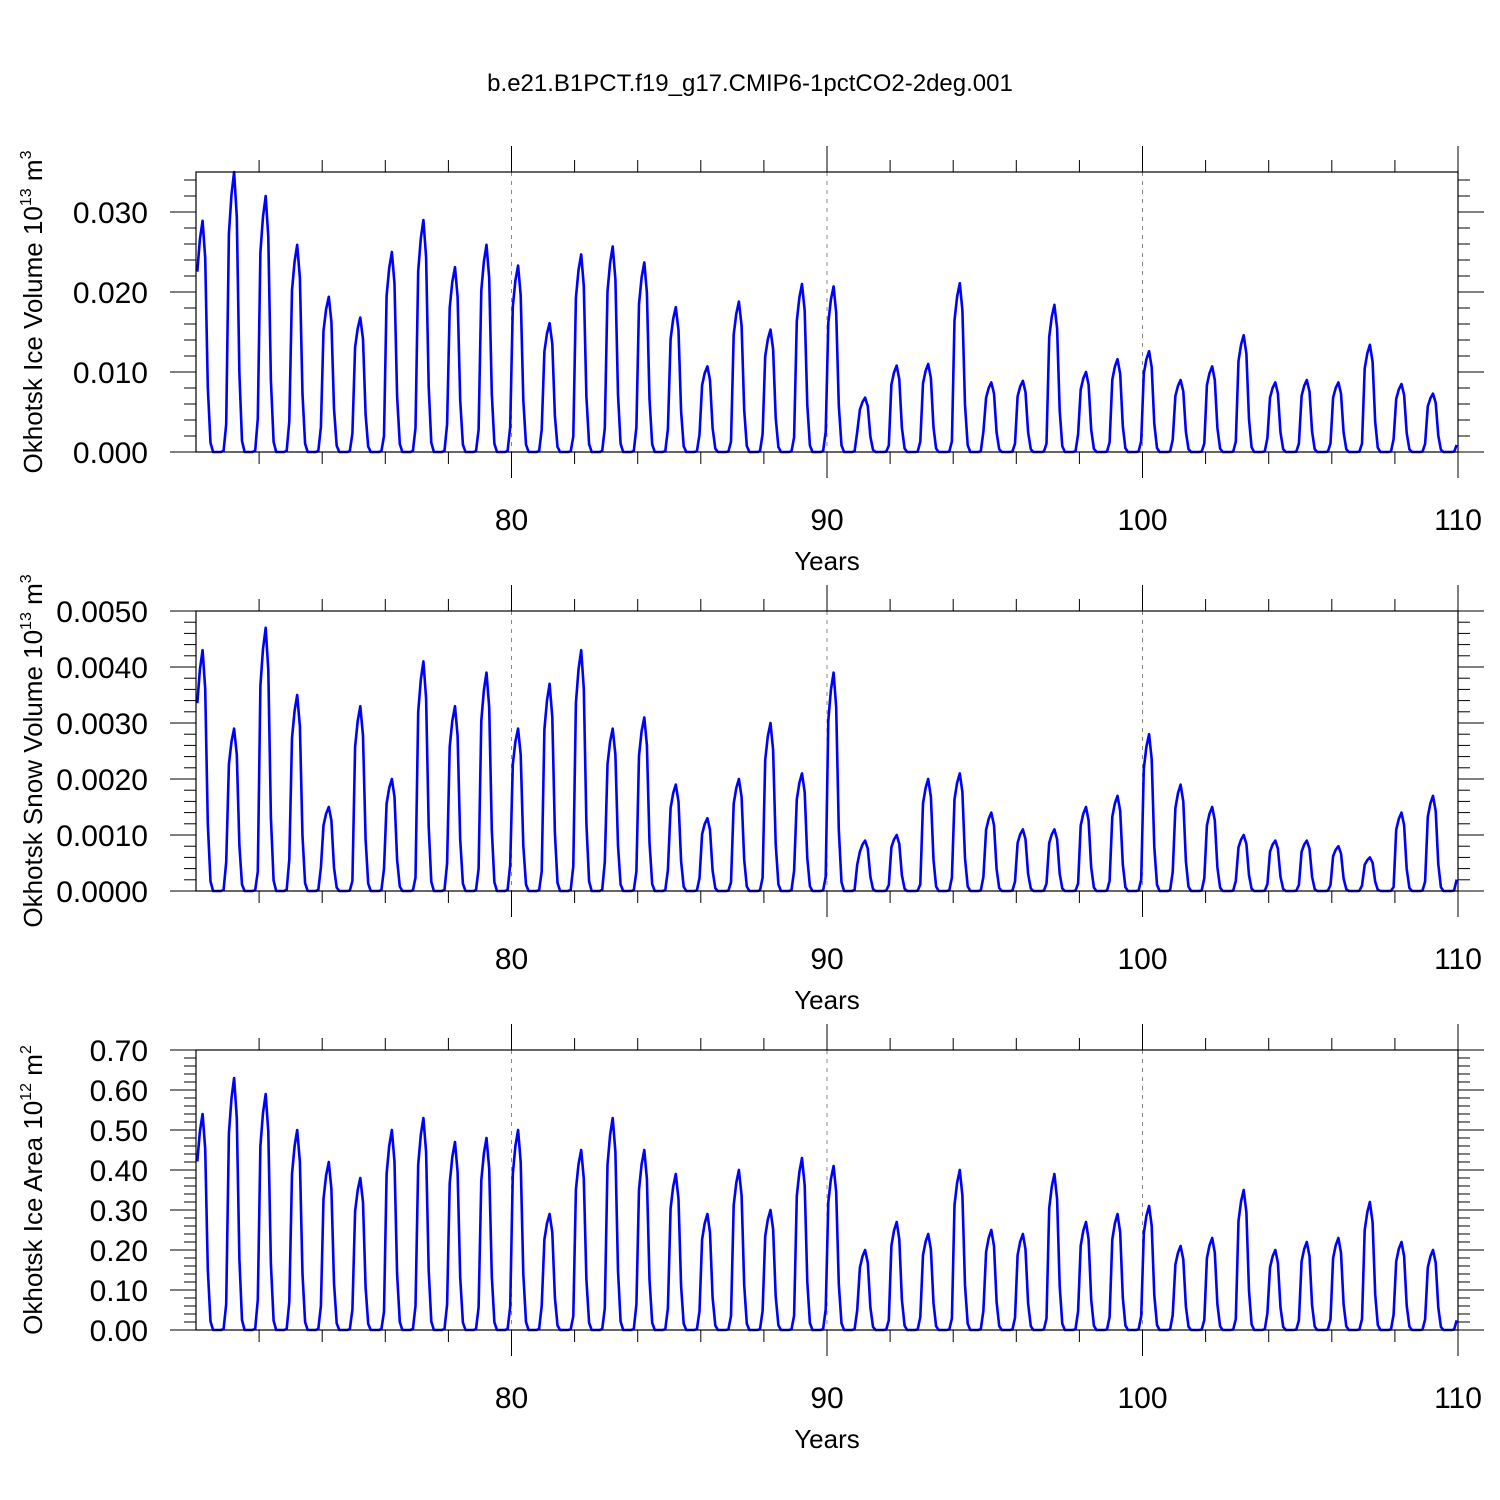 This screenshot has height=1500, width=1500. What do you see at coordinates (102, 724) in the screenshot?
I see `y-tick-label: 0.0030` at bounding box center [102, 724].